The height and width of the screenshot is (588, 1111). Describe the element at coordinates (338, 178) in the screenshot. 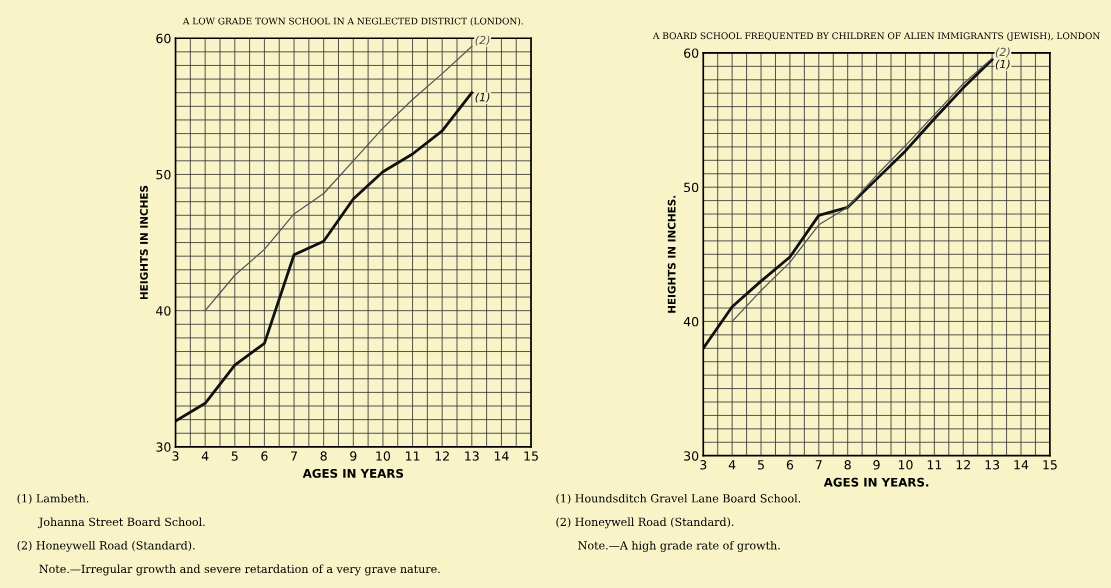

I see `line-series` at that location.